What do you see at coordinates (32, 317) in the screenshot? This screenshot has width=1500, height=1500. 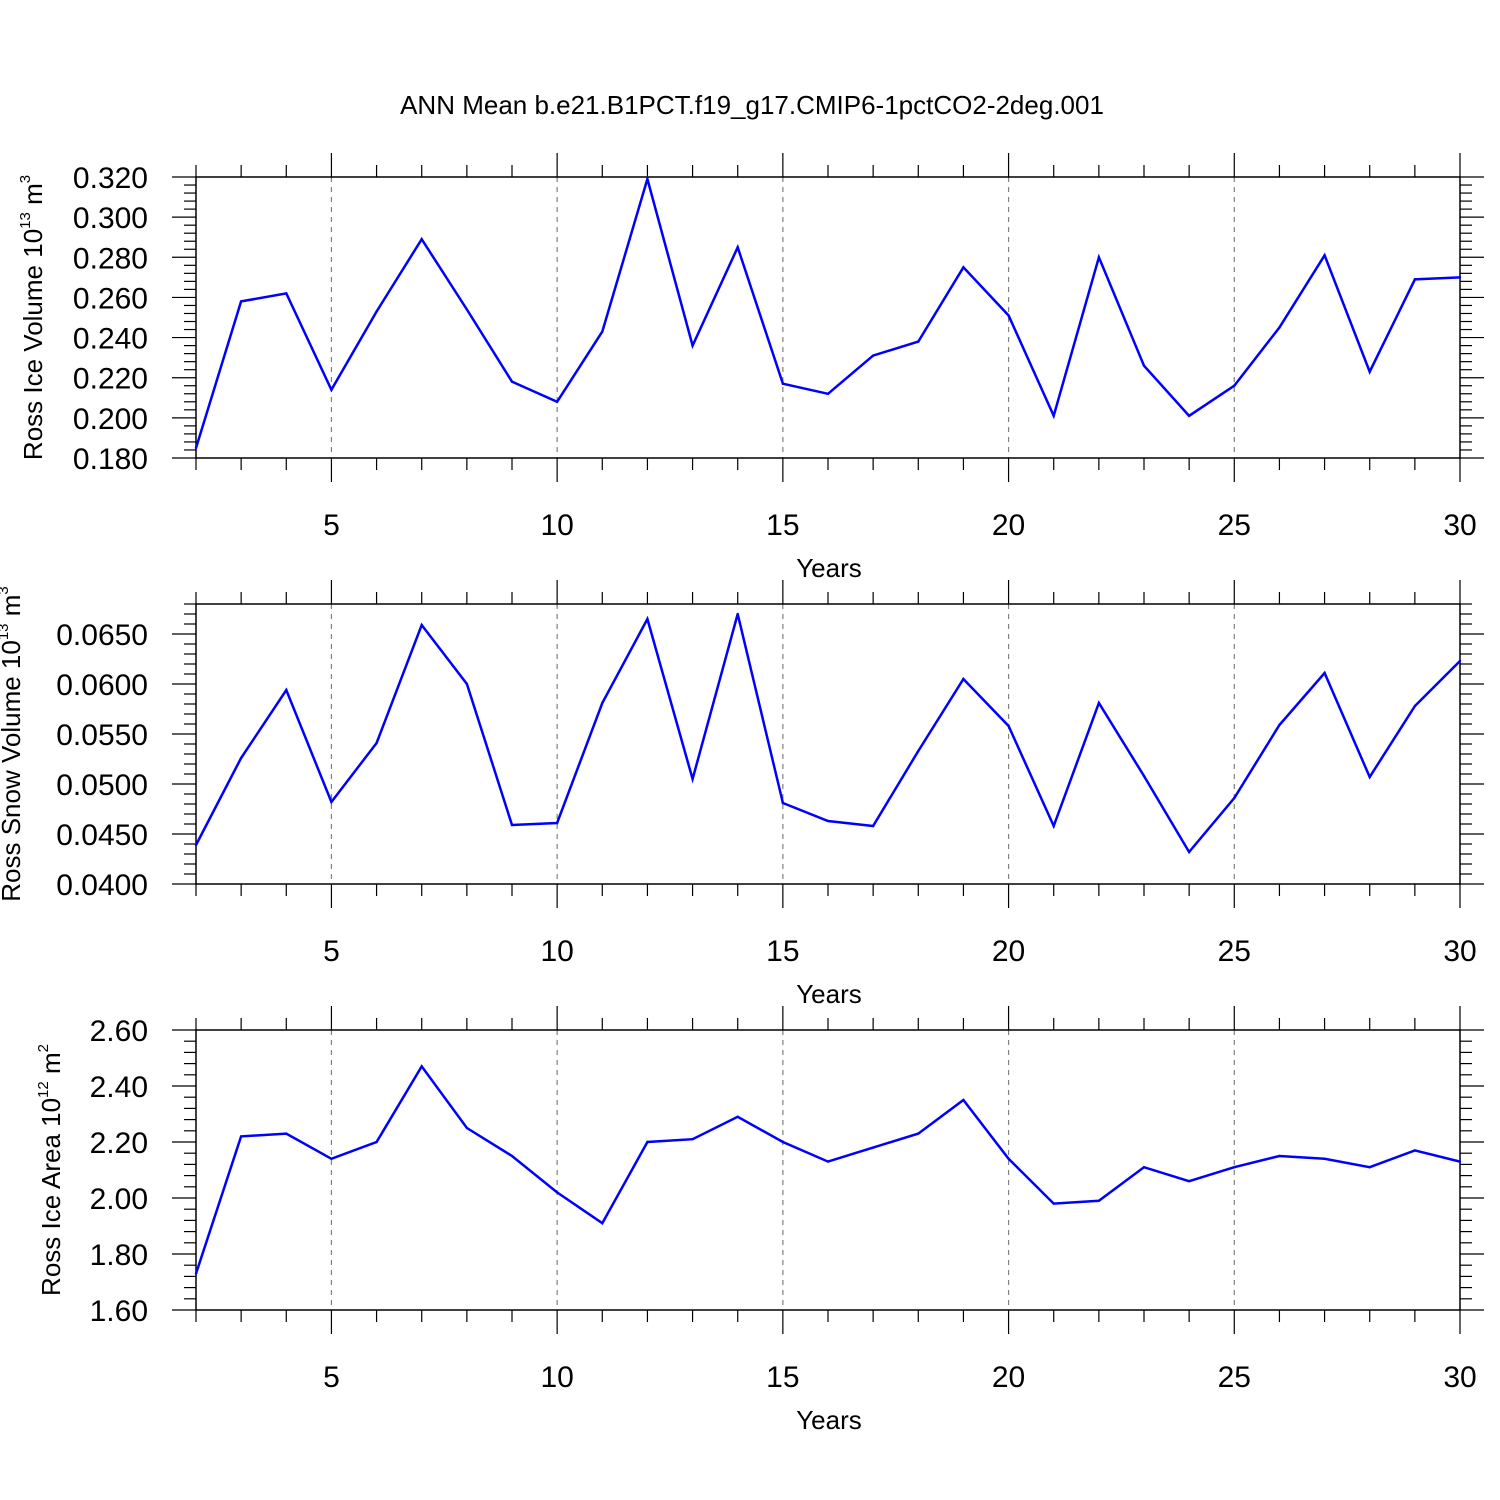 I see `y-axis-label: Ross Ice Volume 1013 m3` at bounding box center [32, 317].